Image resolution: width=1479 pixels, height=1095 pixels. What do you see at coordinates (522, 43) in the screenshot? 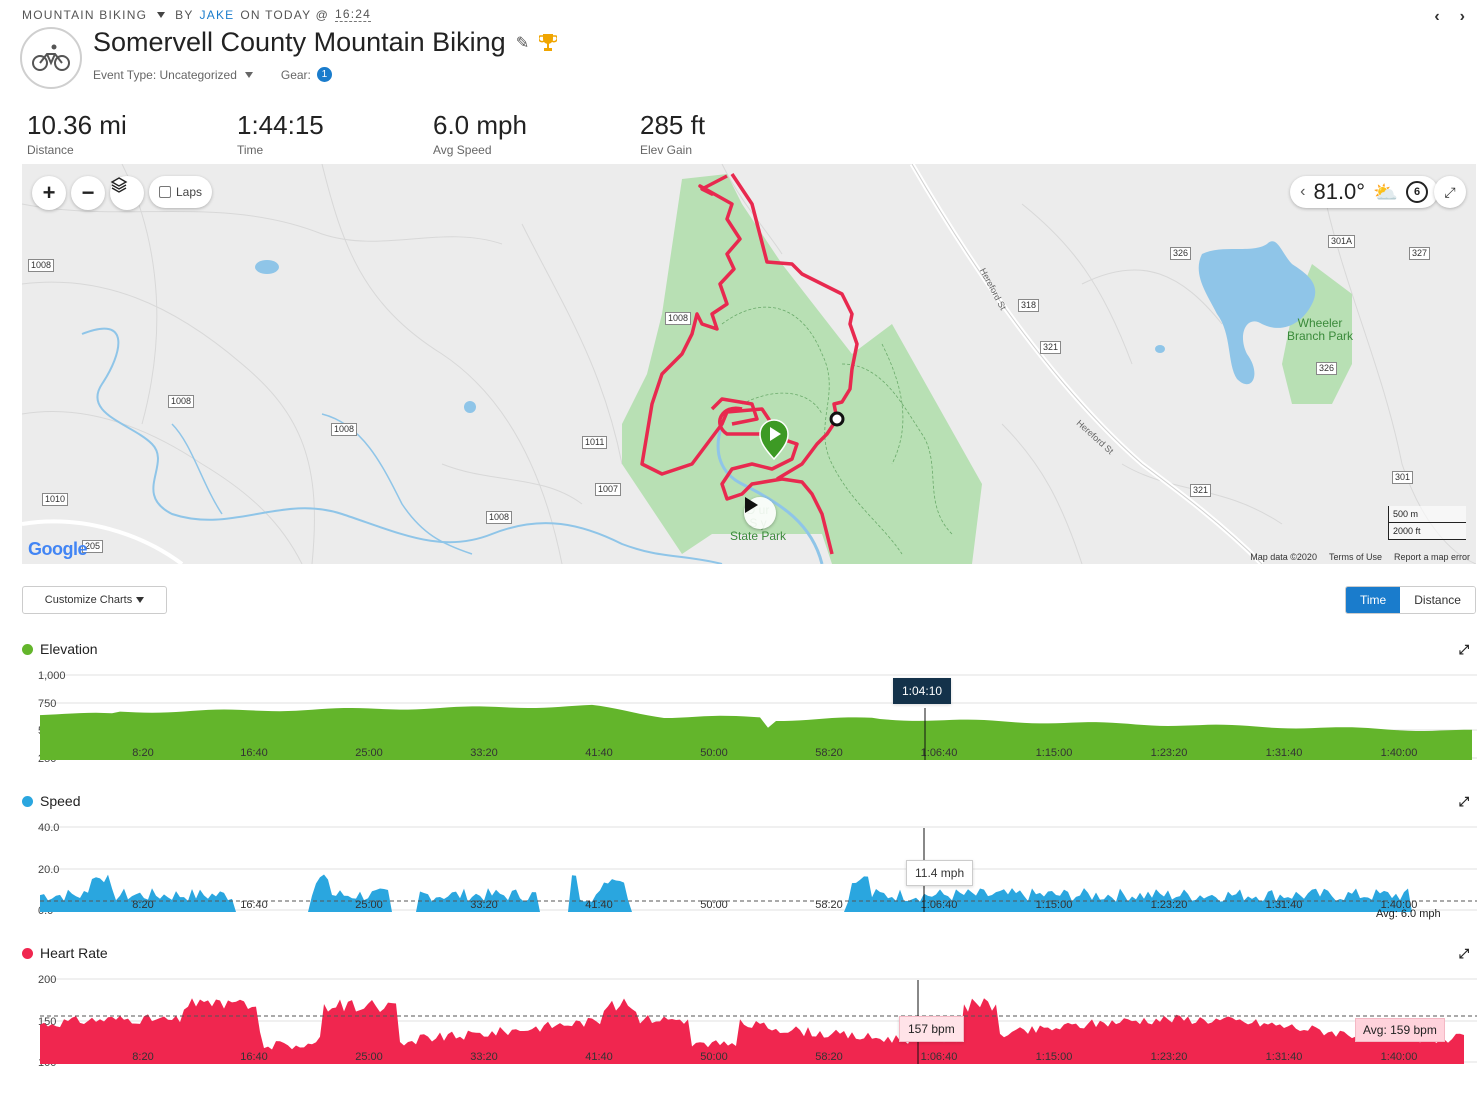
I see `pencil-icon: ✎` at bounding box center [522, 43].